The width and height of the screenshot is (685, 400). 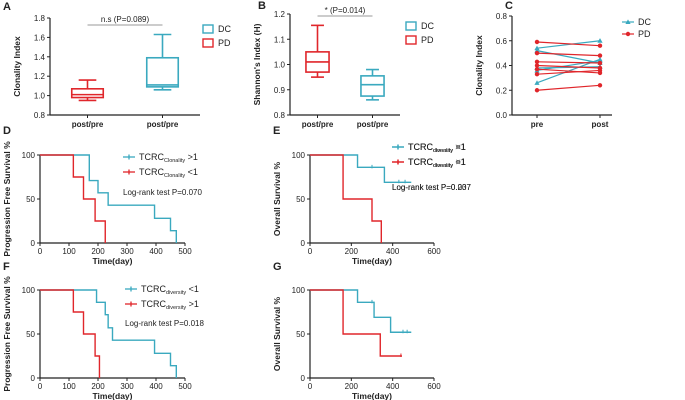 I want to click on legend-label: TCRCdiversity >1, so click(x=170, y=305).